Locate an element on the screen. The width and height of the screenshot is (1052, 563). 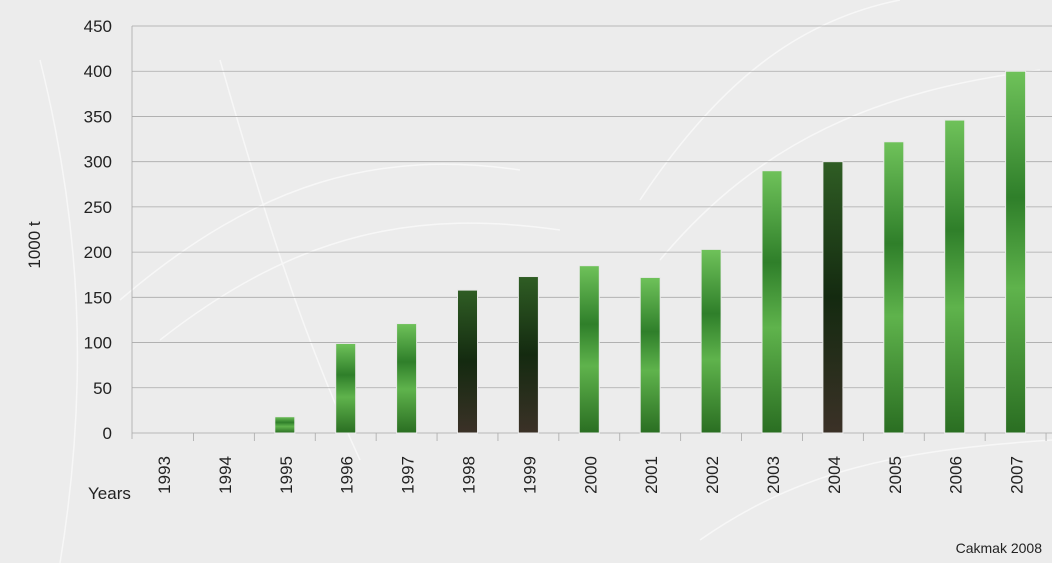
x-tick-label: 1998 is located at coordinates (469, 475).